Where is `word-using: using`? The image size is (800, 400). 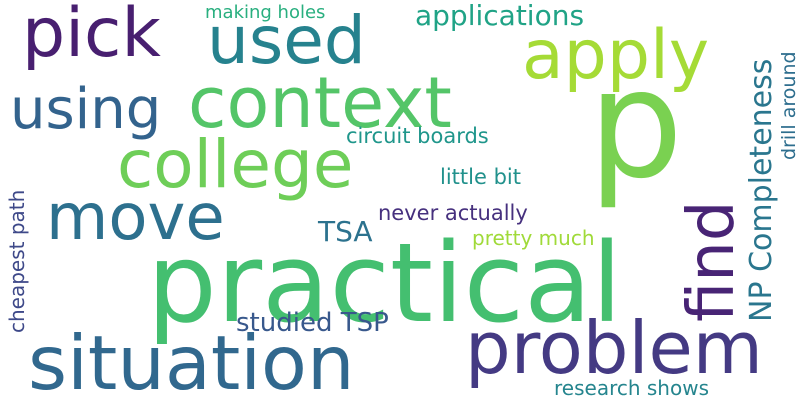 word-using: using is located at coordinates (86, 109).